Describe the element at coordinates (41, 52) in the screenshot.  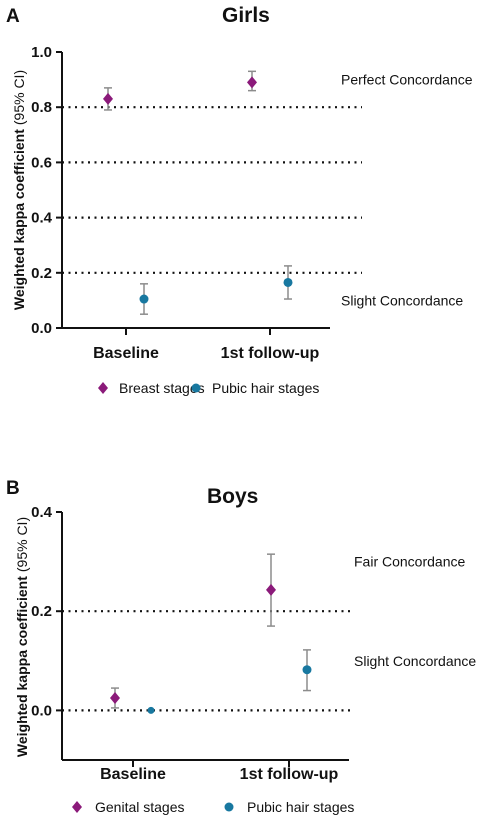
I see `y-tick-label: 1.0` at that location.